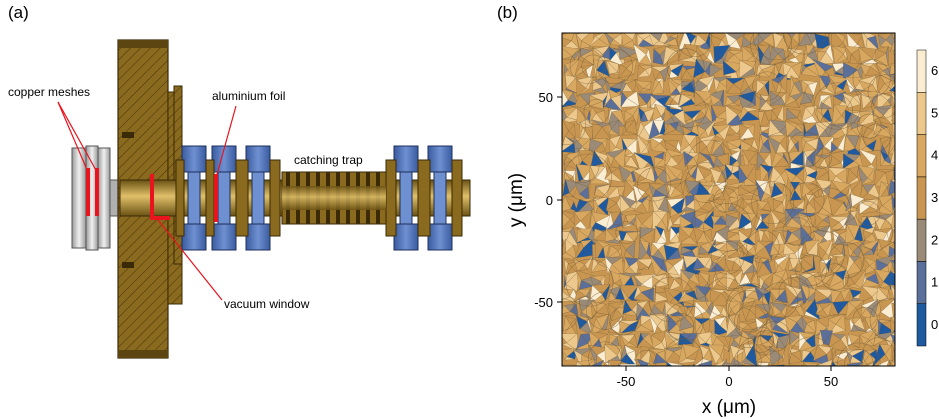 The height and width of the screenshot is (419, 939). Describe the element at coordinates (534, 200) in the screenshot. I see `y-axis: 50 0 -50 y (μm)` at that location.